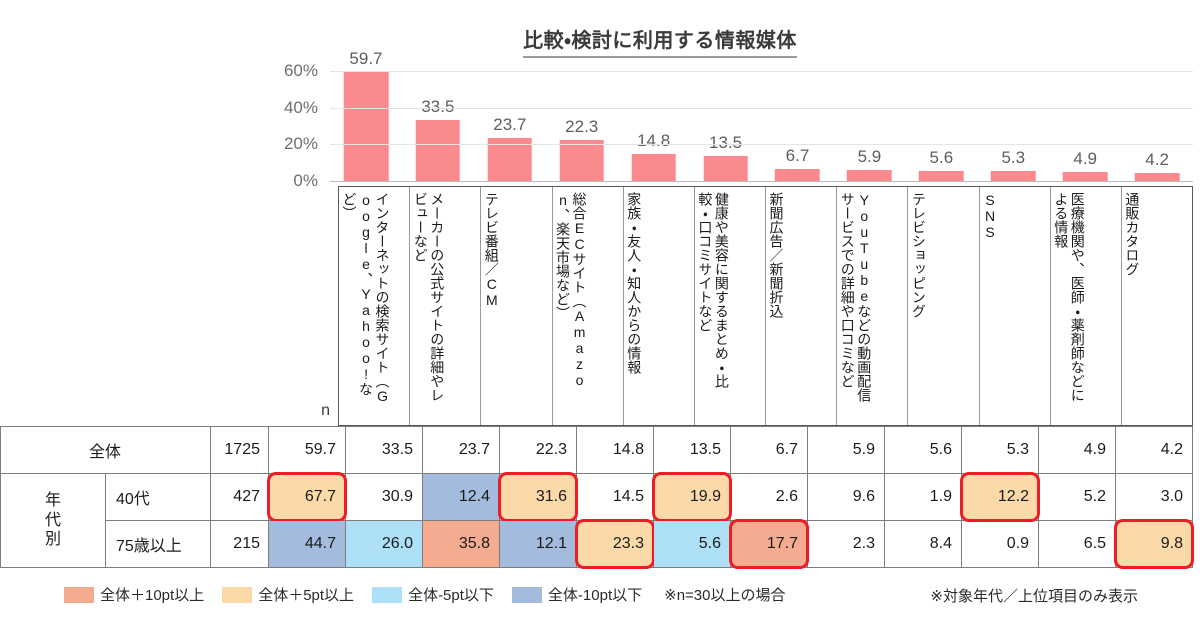 The image size is (1200, 632). Describe the element at coordinates (692, 497) in the screenshot. I see `data-cell: 19.9` at that location.